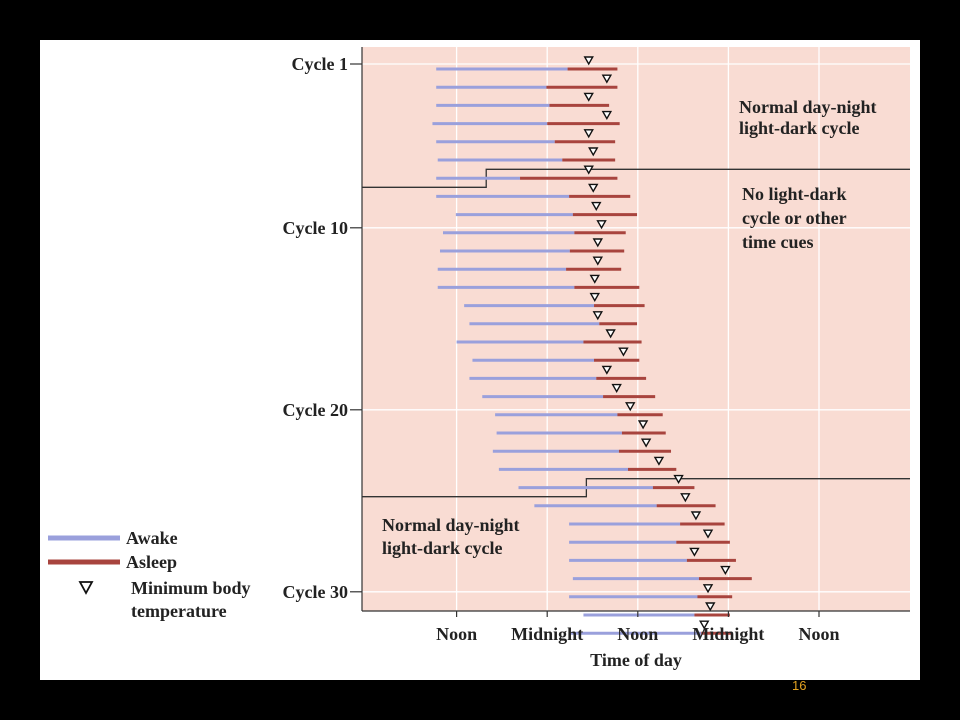 This screenshot has width=960, height=720. Describe the element at coordinates (810, 117) in the screenshot. I see `region-label-top: Normal day-night light-dark cycle` at that location.